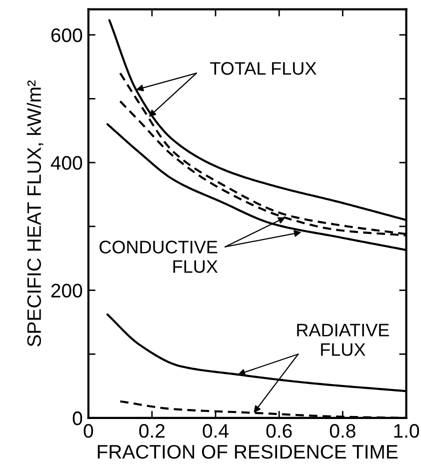 This screenshot has height=467, width=421. What do you see at coordinates (343, 431) in the screenshot?
I see `x-tick-label: 0.8` at bounding box center [343, 431].